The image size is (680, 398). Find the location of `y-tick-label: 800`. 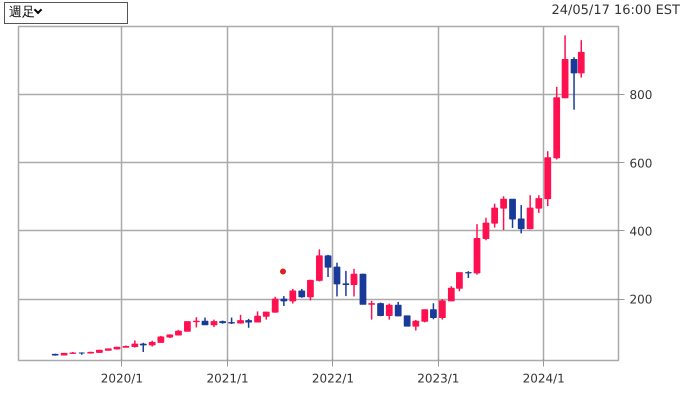

y-tick-label: 800 is located at coordinates (641, 95).